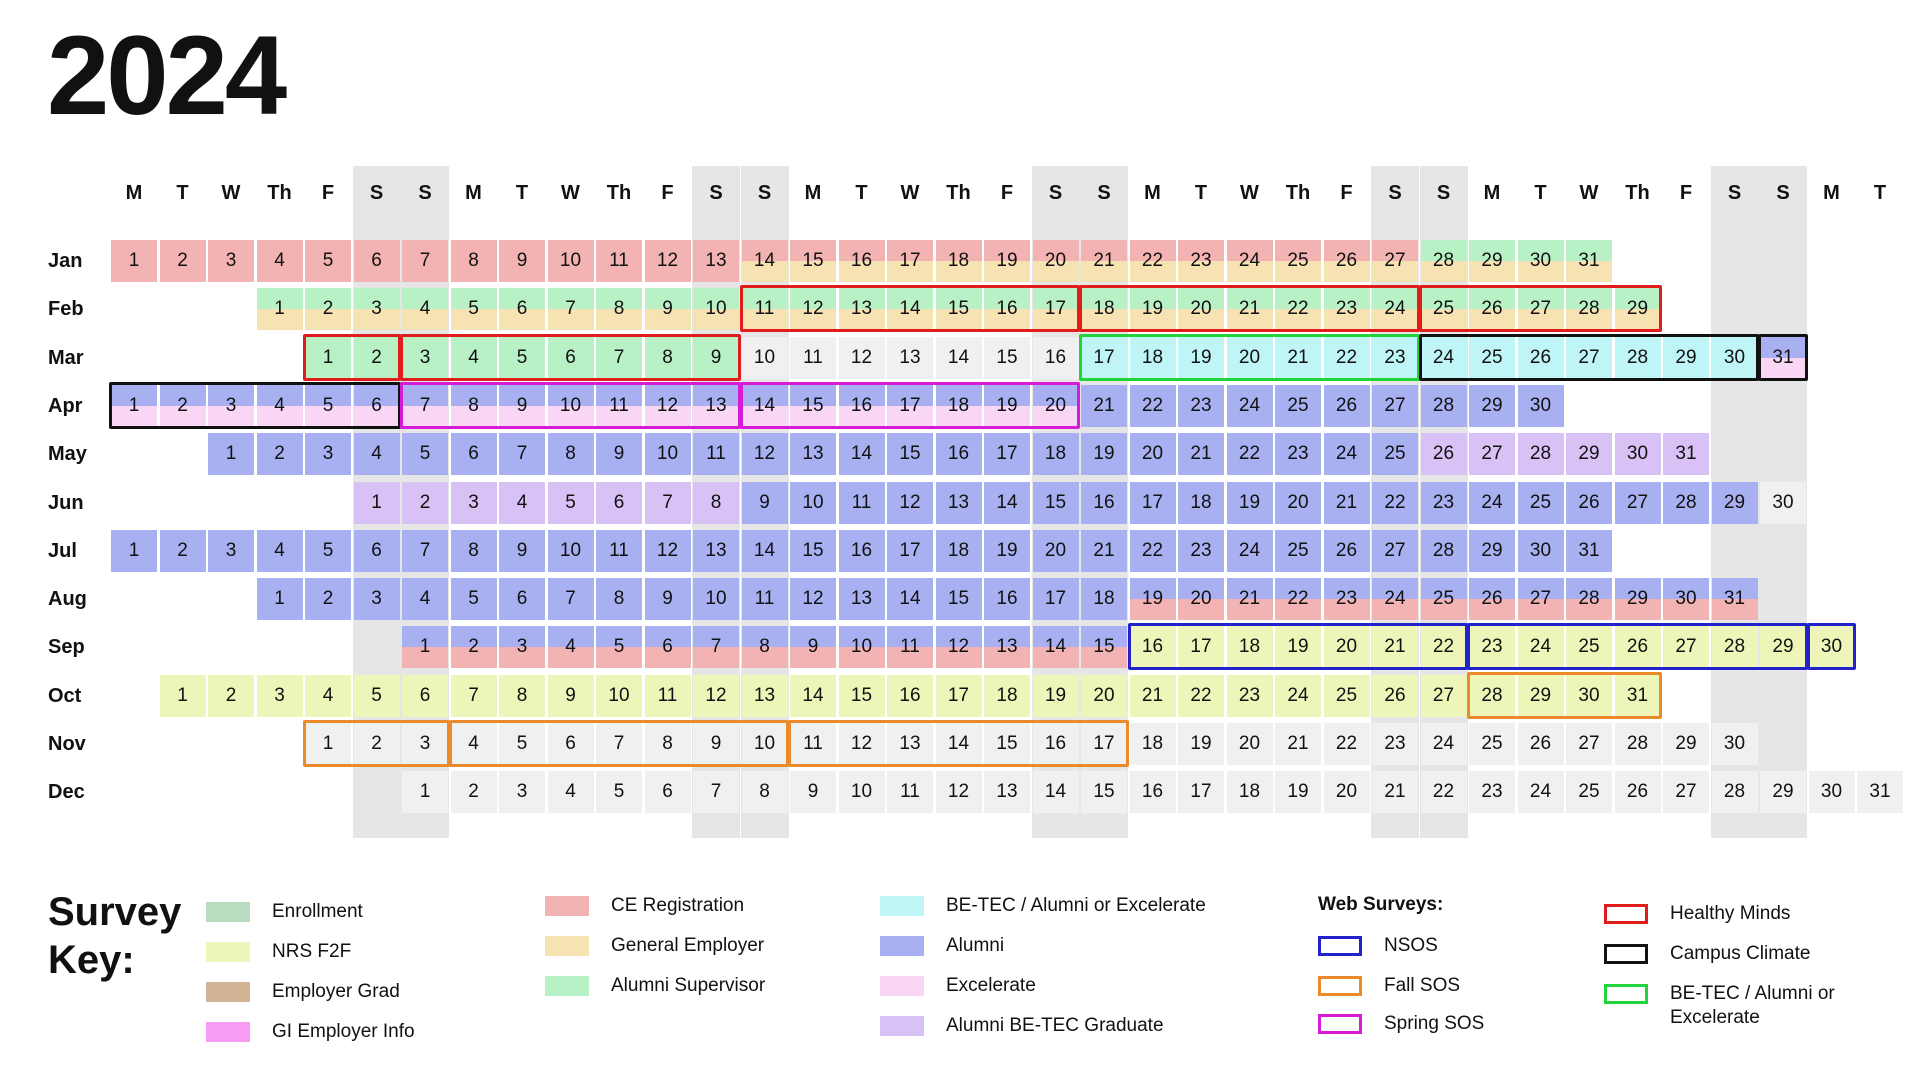  I want to click on legend-label: Healthy Minds, so click(1730, 913).